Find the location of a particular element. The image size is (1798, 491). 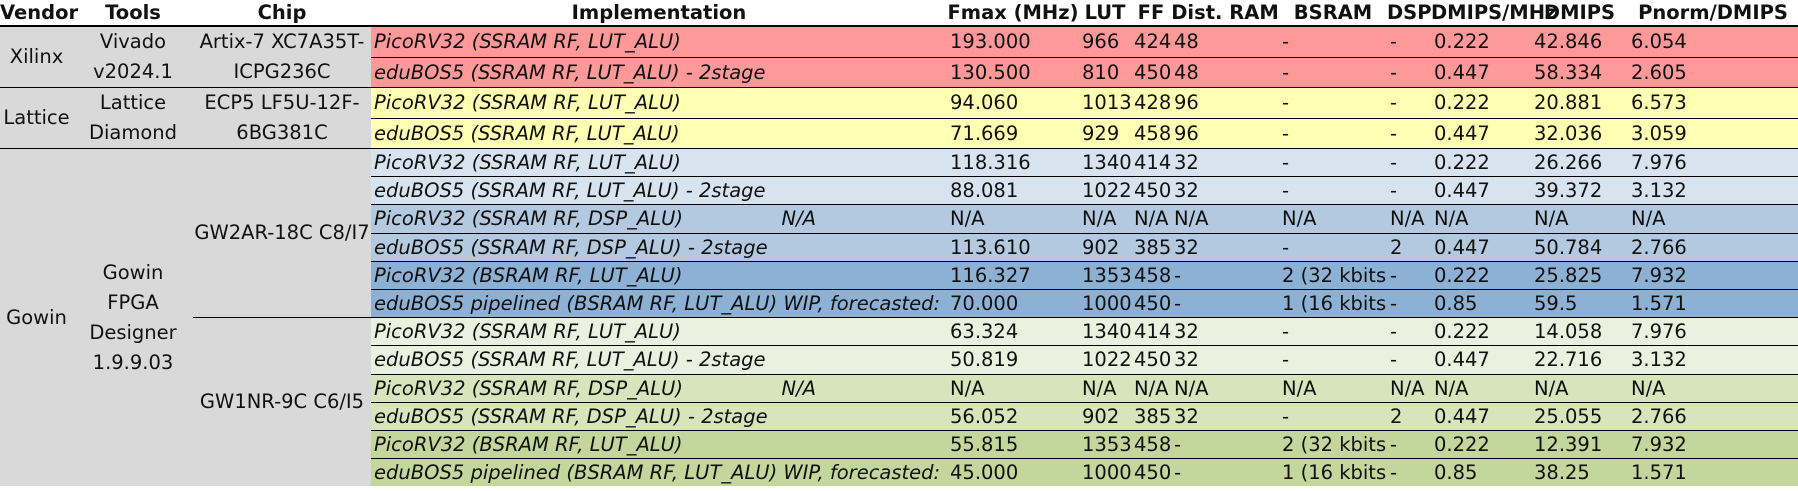

dist-ram-cell: N/A is located at coordinates (1225, 388).